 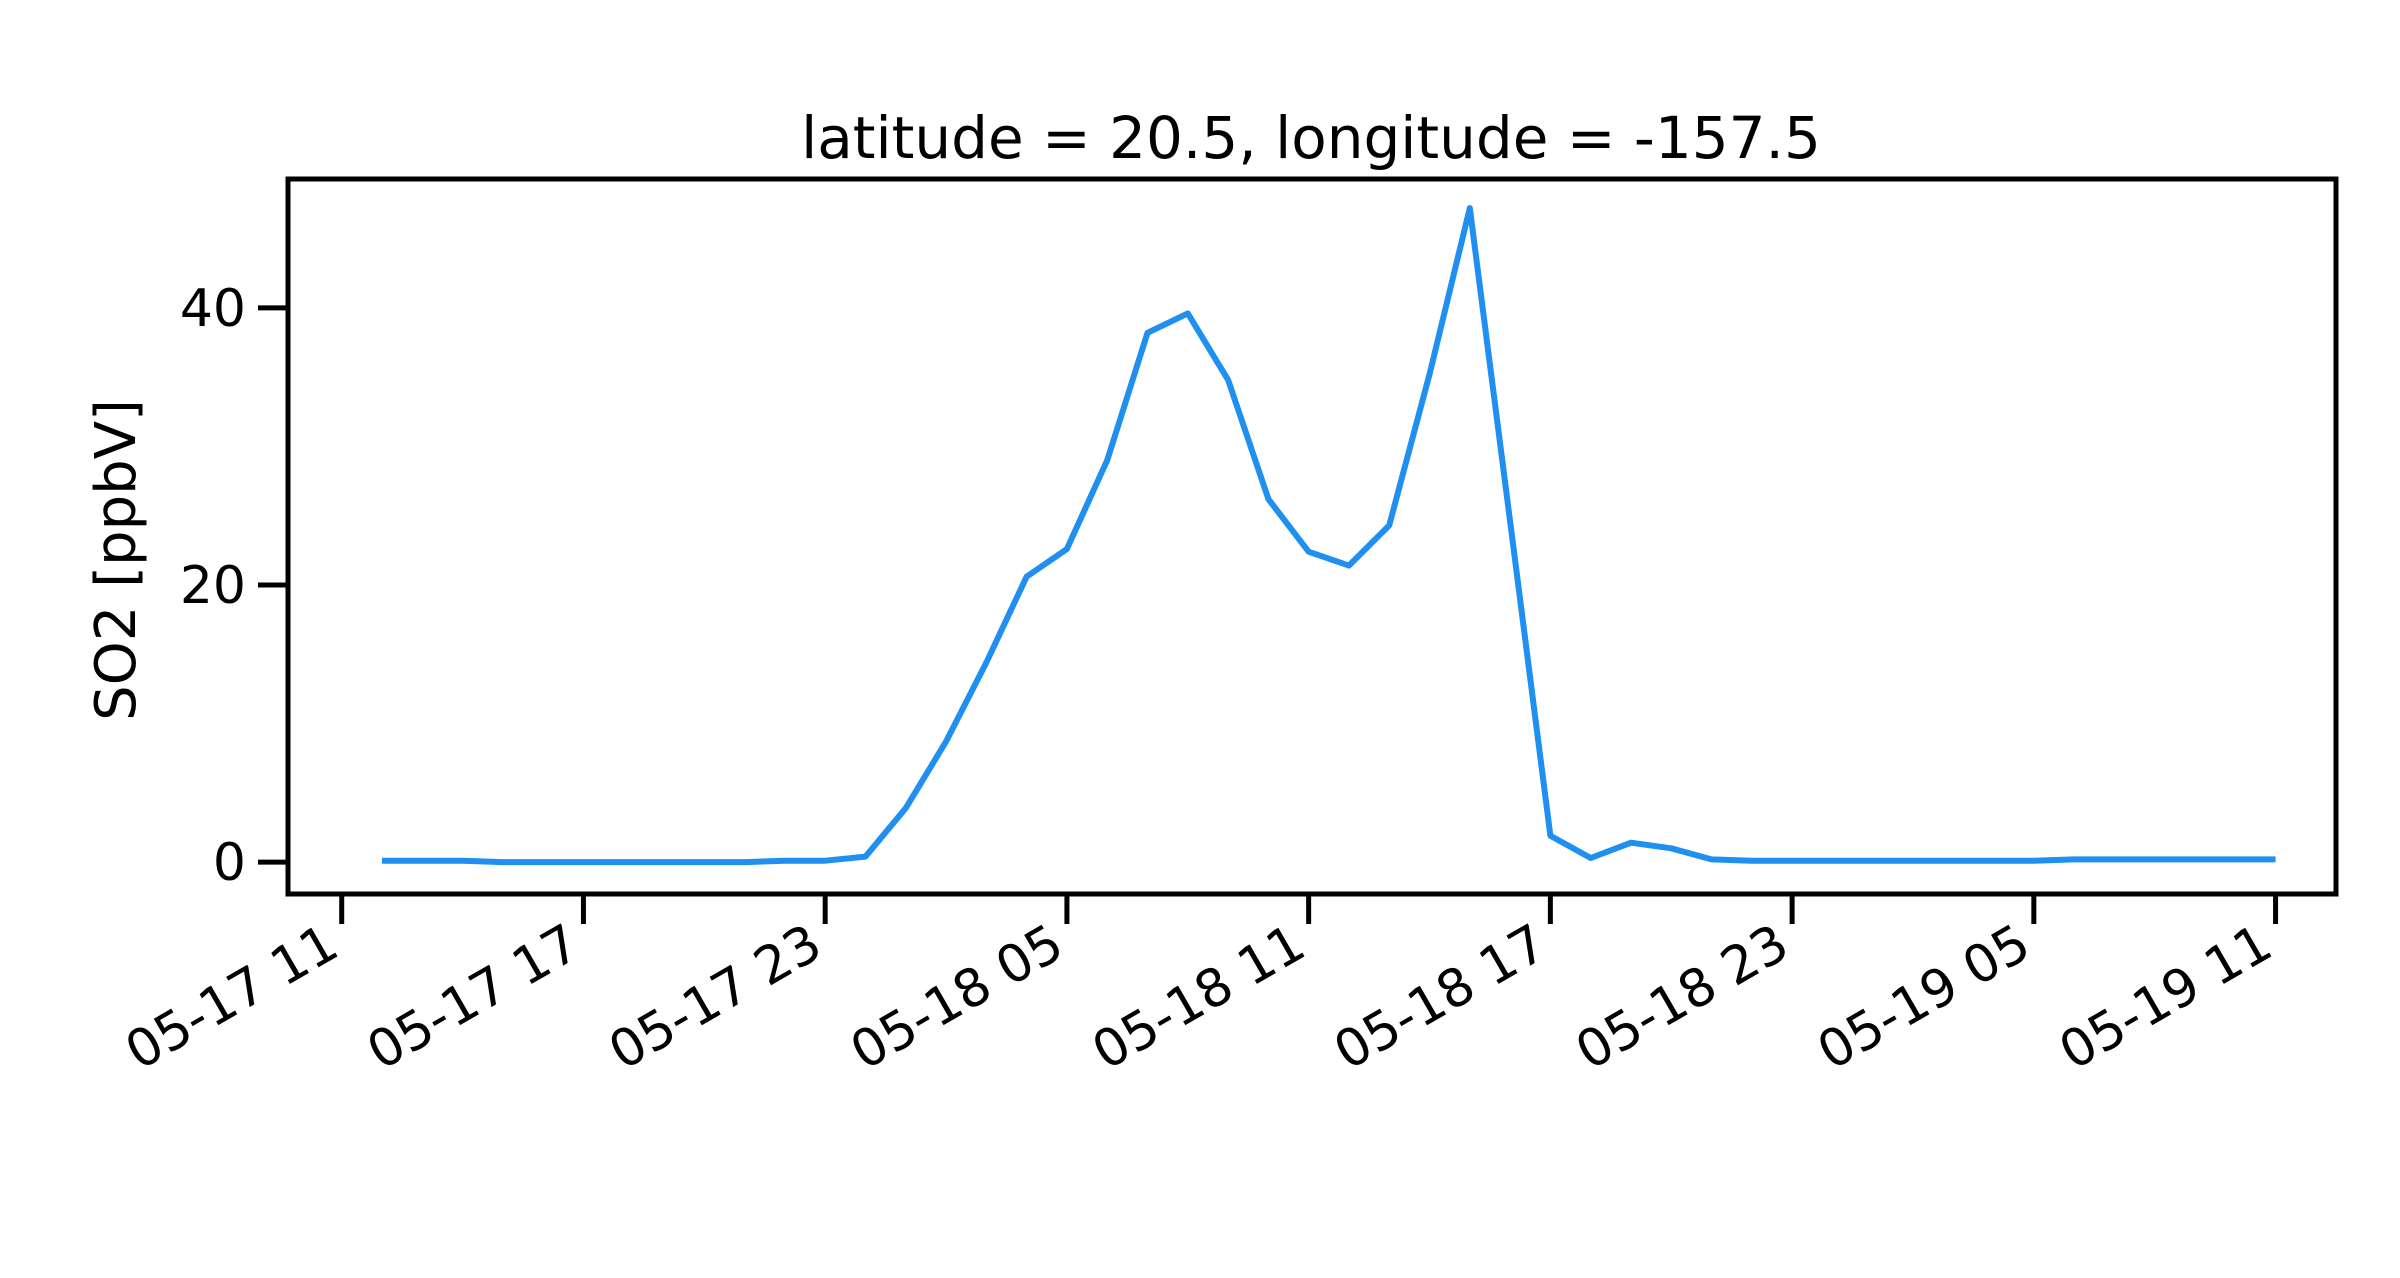 What do you see at coordinates (957, 997) in the screenshot?
I see `x-tick-label-3: 05-18 05` at bounding box center [957, 997].